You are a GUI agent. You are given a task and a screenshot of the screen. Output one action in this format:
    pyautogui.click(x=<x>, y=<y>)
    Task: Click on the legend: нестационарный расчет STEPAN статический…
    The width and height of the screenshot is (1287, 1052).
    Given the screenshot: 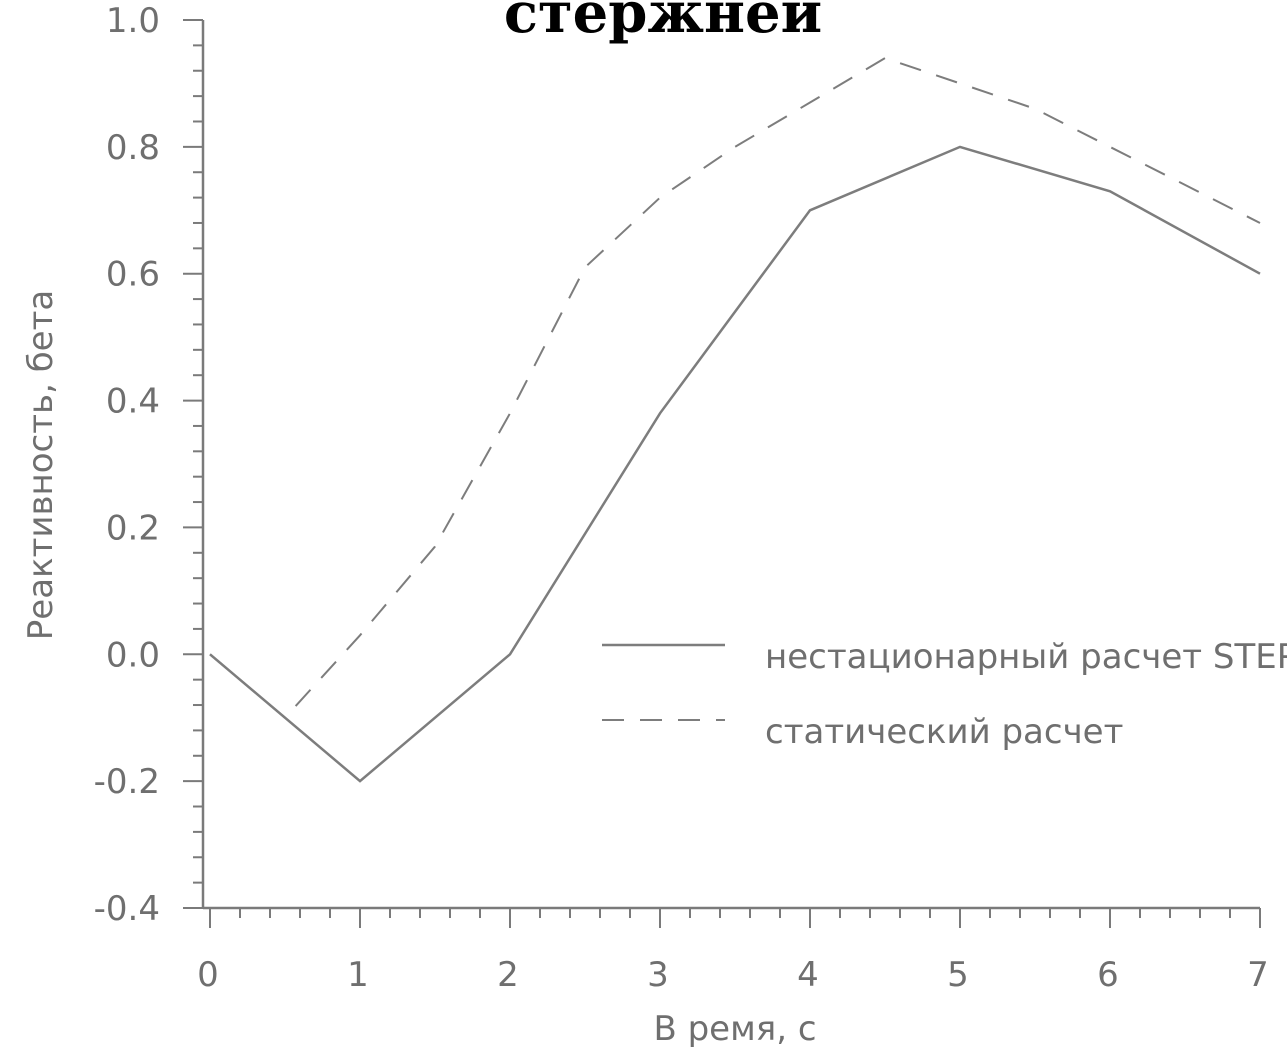 What is the action you would take?
    pyautogui.click(x=944, y=694)
    